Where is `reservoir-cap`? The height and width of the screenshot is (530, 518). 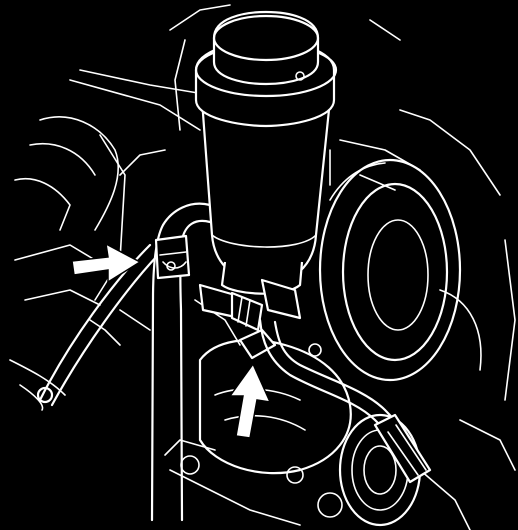
reservoir-cap is located at coordinates (266, 69).